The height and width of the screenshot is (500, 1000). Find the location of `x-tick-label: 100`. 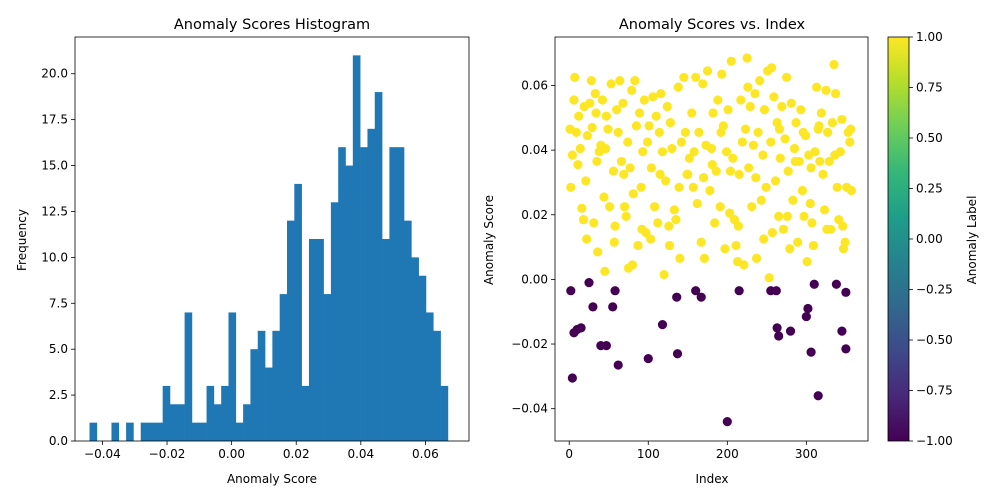

x-tick-label: 100 is located at coordinates (648, 454).